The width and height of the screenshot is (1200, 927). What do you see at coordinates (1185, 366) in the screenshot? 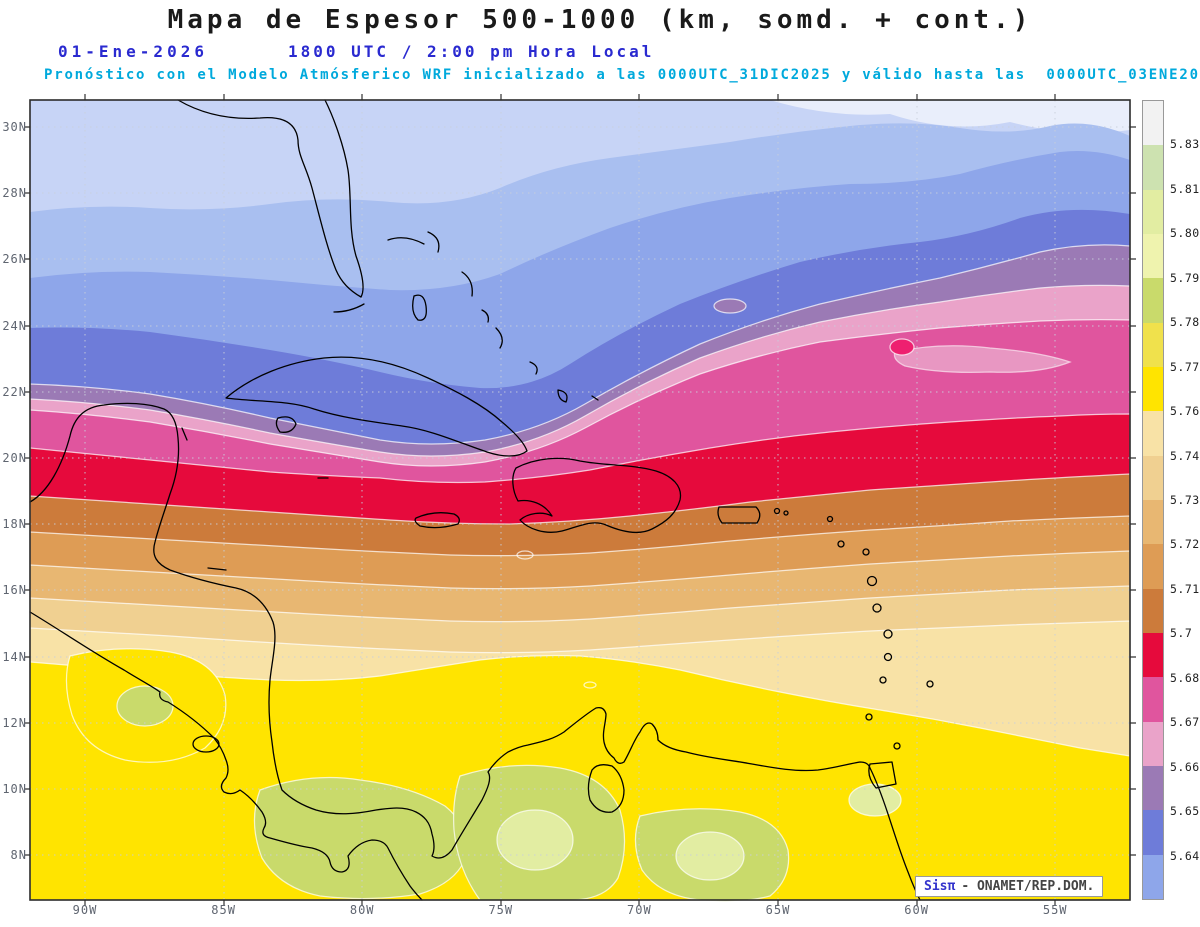
I see `colorbar-label: 5.772` at bounding box center [1185, 366].